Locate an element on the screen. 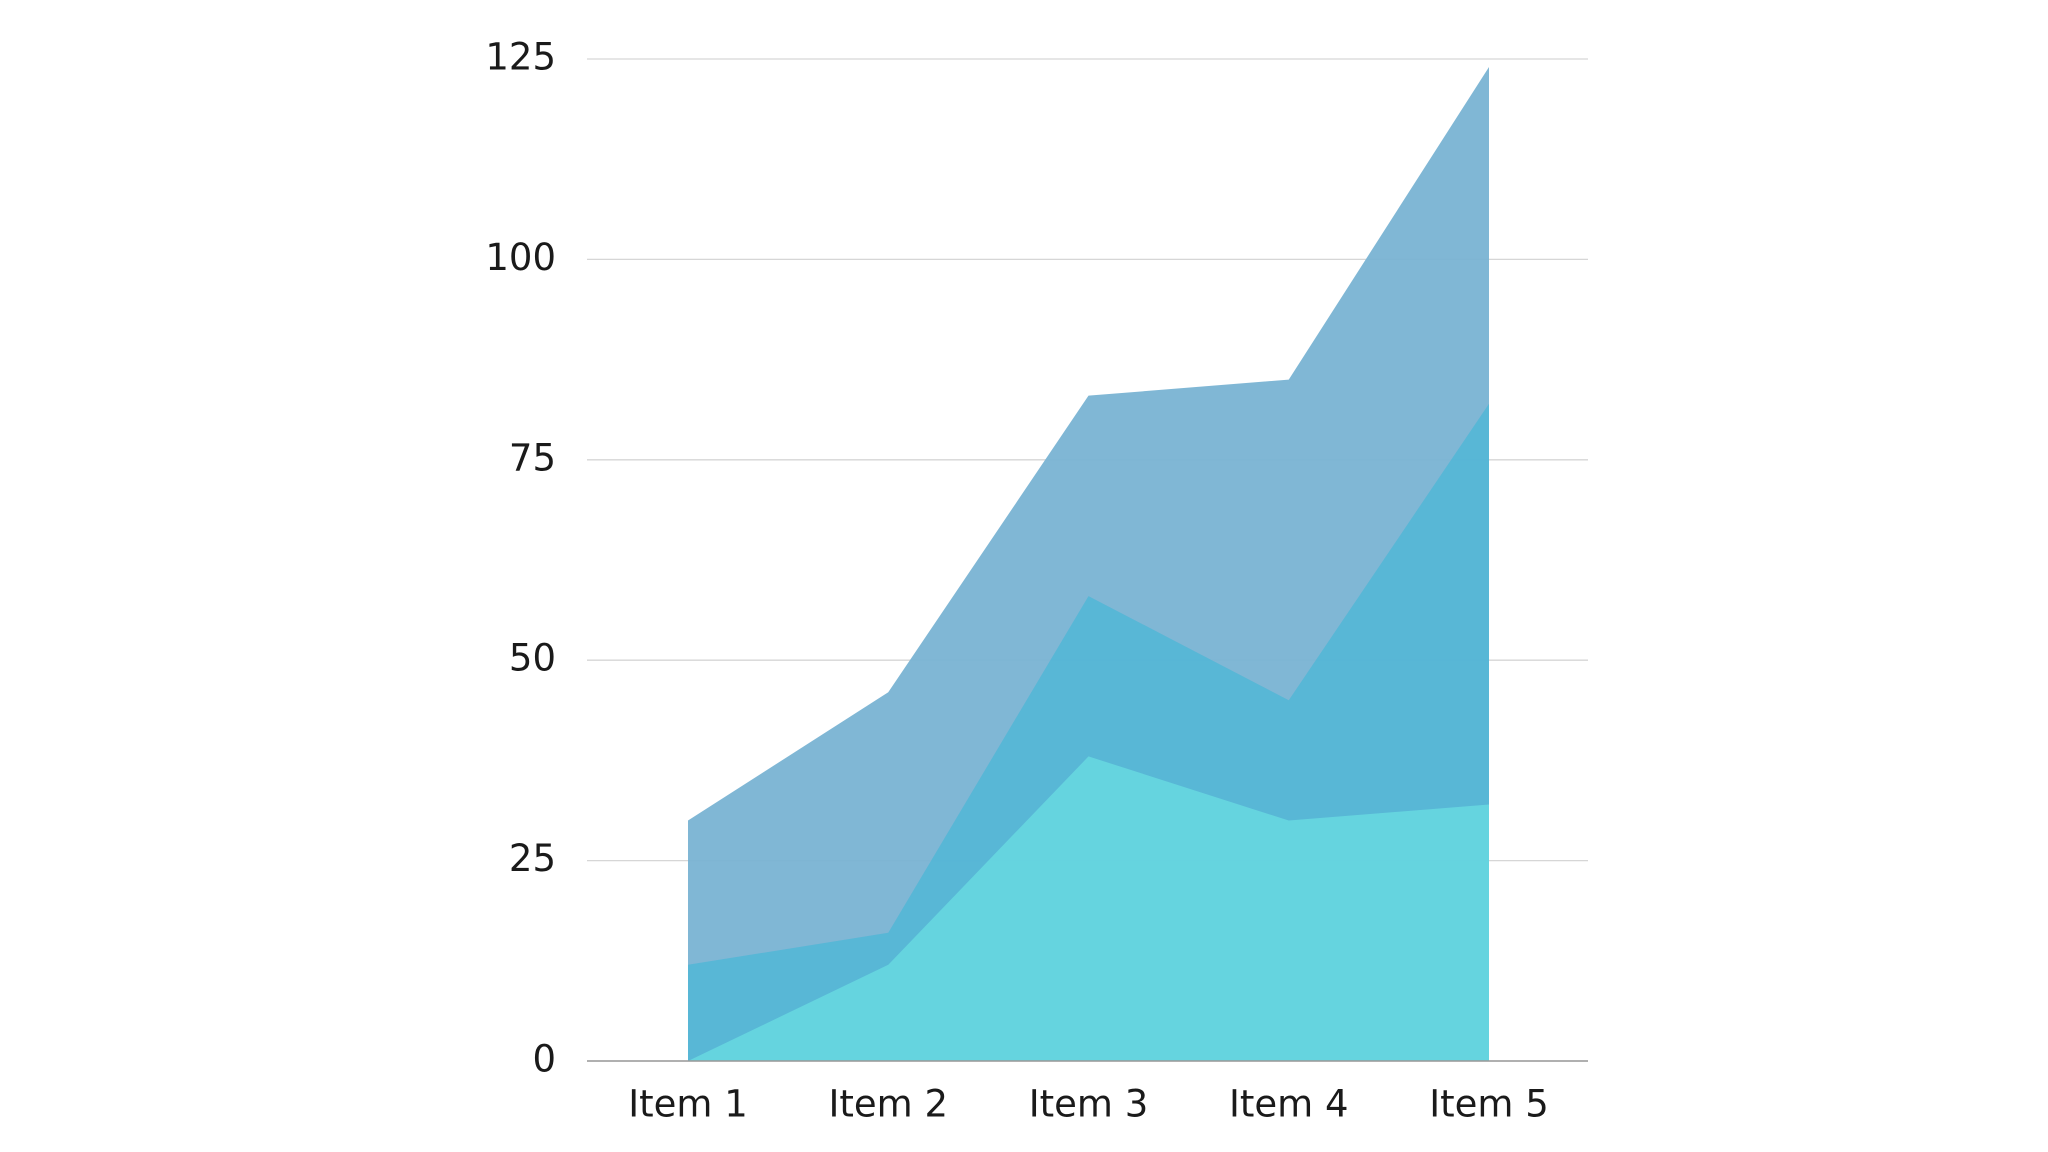 The height and width of the screenshot is (1152, 2048). x-tick-label: Item 5 is located at coordinates (1489, 1104).